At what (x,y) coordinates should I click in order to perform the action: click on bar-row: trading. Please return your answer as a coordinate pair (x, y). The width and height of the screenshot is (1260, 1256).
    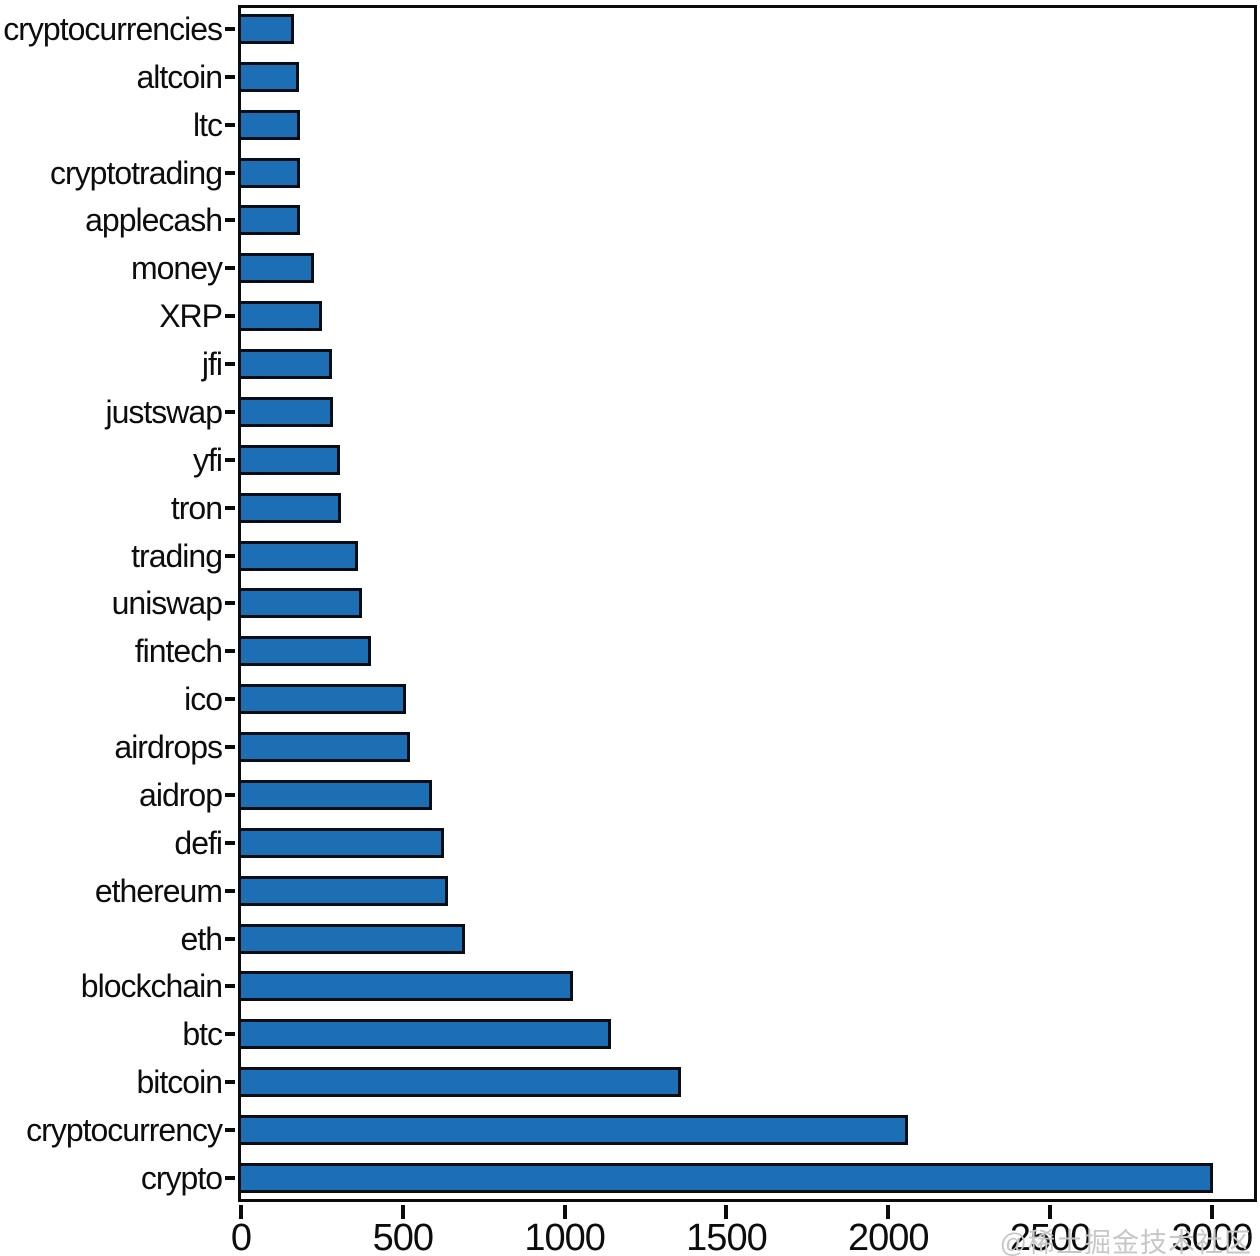
    Looking at the image, I should click on (628, 556).